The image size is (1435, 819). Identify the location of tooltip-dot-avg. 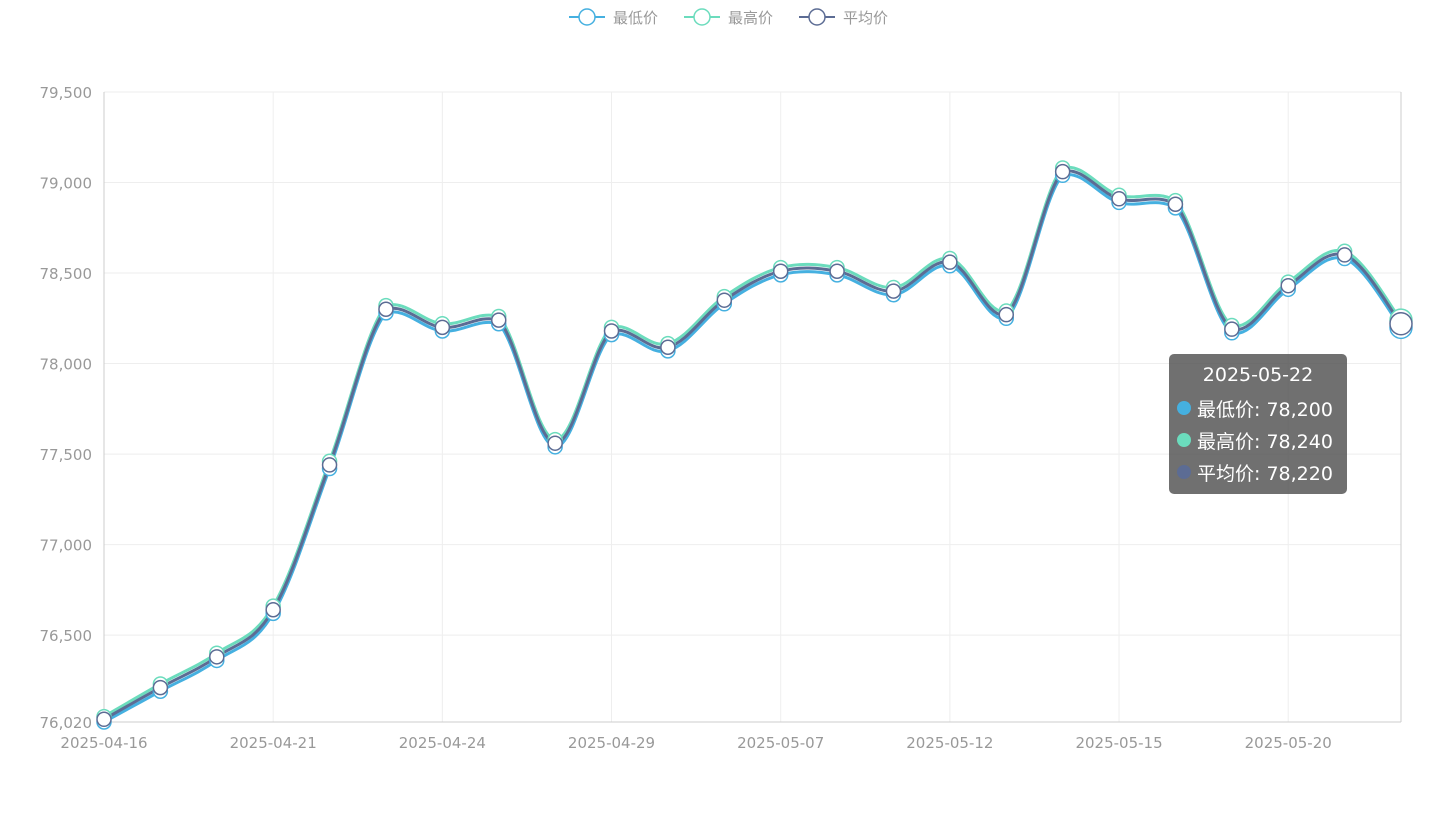
(1184, 472).